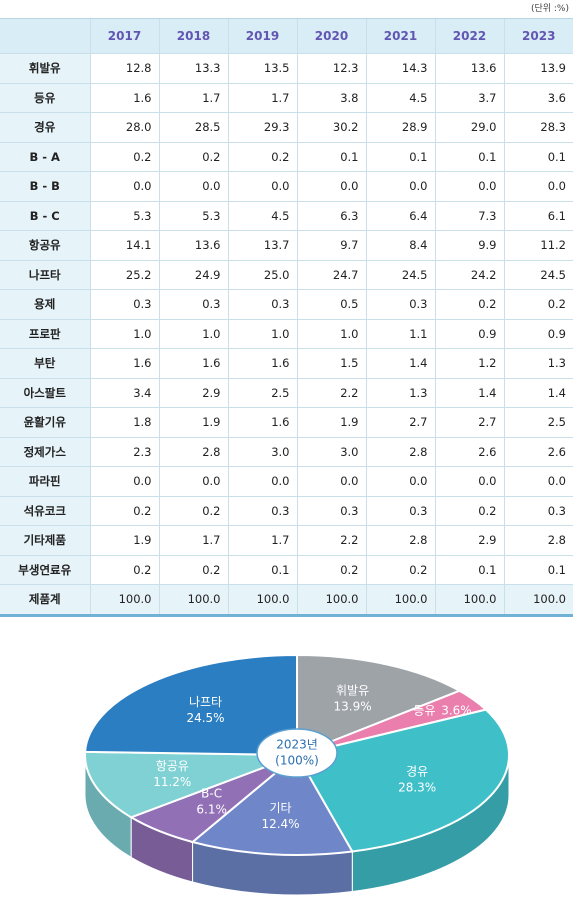 Image resolution: width=573 pixels, height=912 pixels. I want to click on value-cell: 0.5, so click(331, 304).